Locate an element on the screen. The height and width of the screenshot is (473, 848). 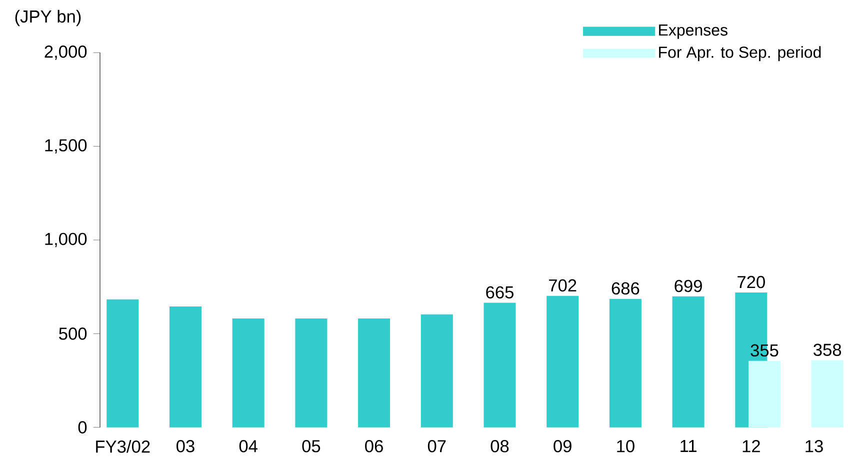
legend-label: Expenses is located at coordinates (693, 31).